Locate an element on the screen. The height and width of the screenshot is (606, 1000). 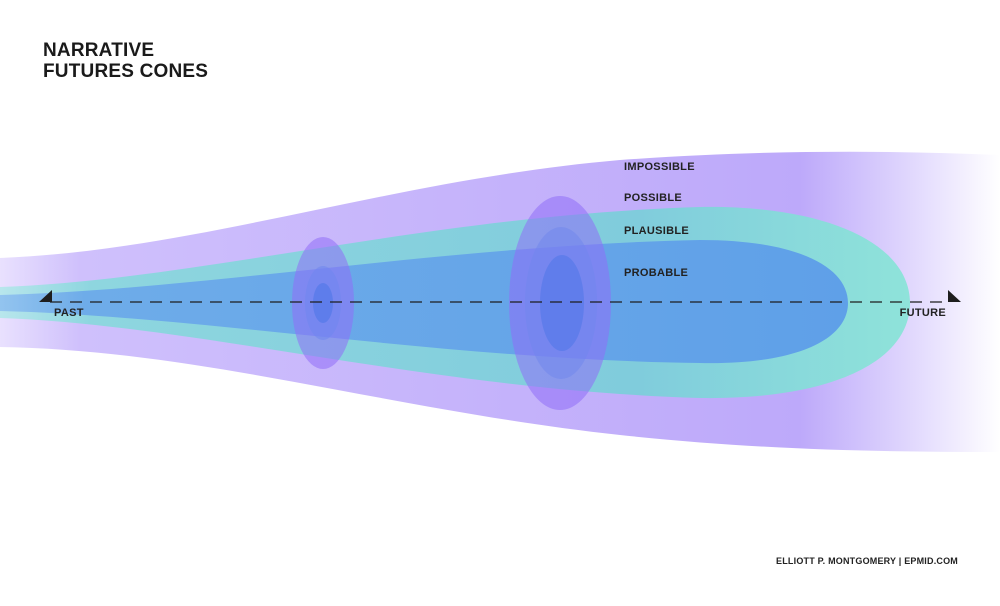
cross-section-near-probable is located at coordinates (323, 303).